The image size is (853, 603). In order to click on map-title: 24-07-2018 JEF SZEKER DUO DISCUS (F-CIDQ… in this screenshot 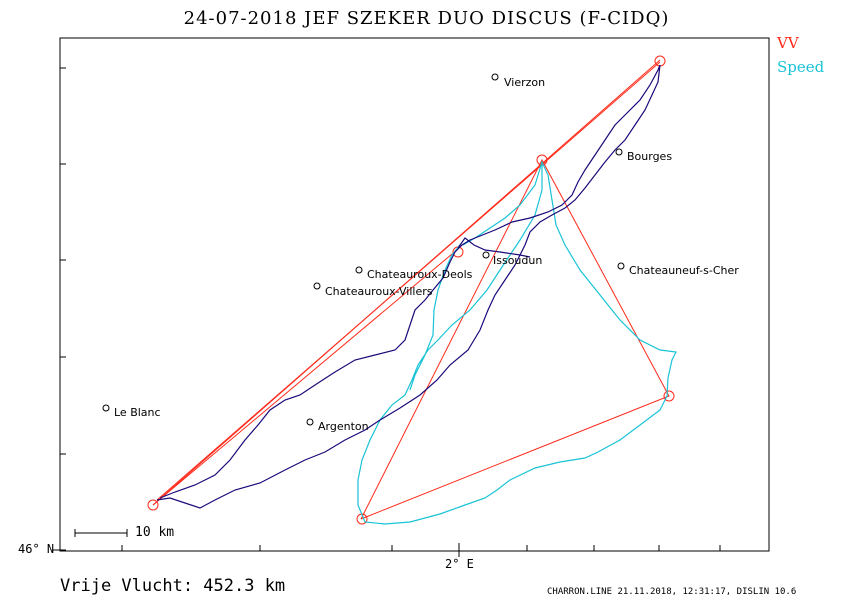, I will do `click(426, 18)`.